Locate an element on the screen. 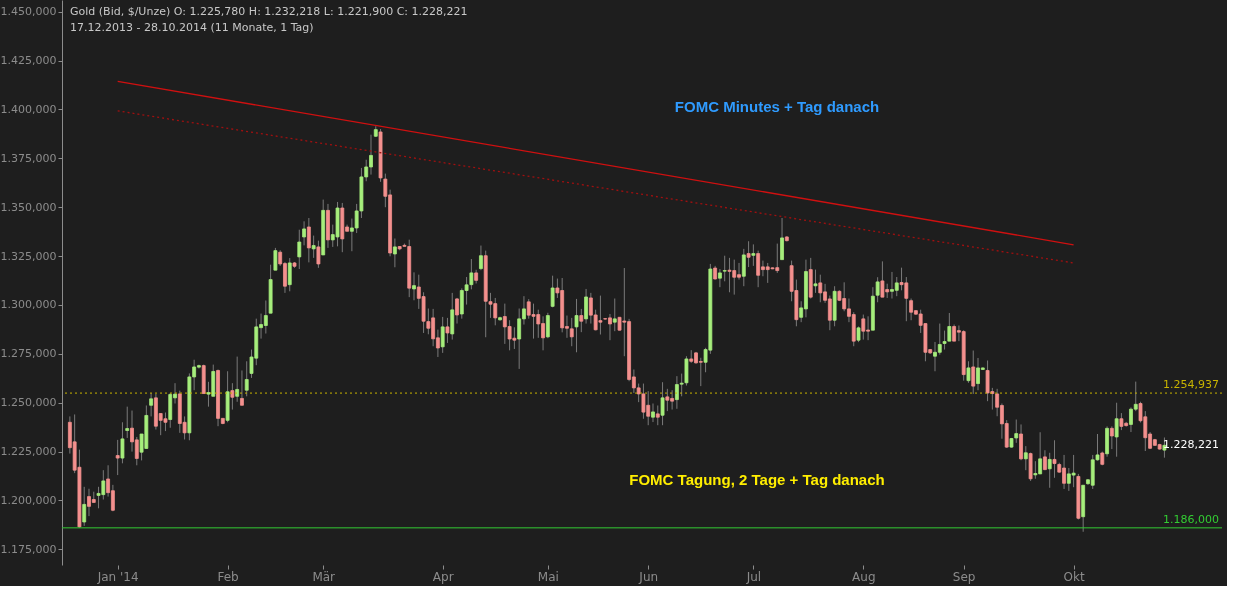  annotation: 1.228,221 is located at coordinates (1191, 445).